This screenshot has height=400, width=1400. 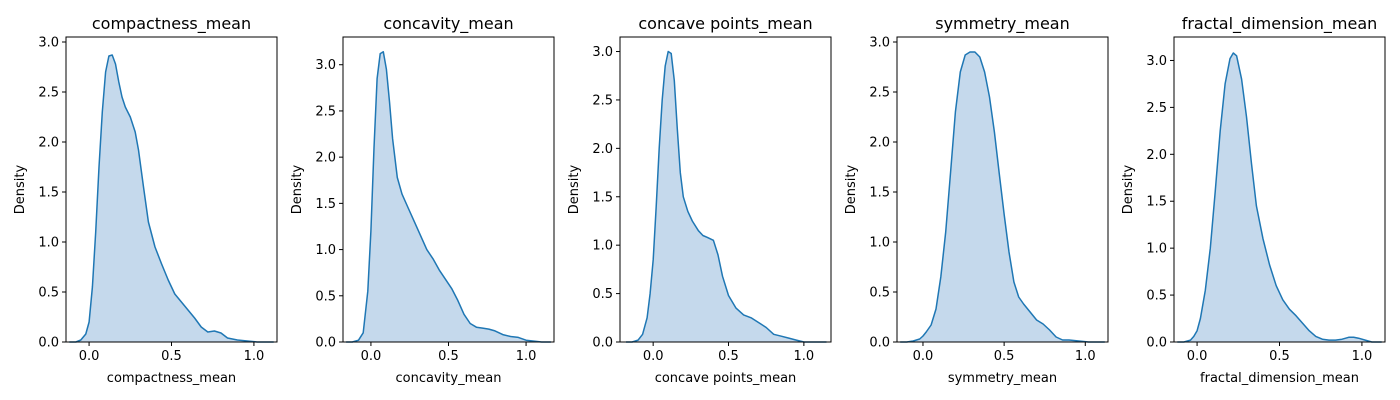 What do you see at coordinates (726, 378) in the screenshot?
I see `x-axis-label: concave points_mean` at bounding box center [726, 378].